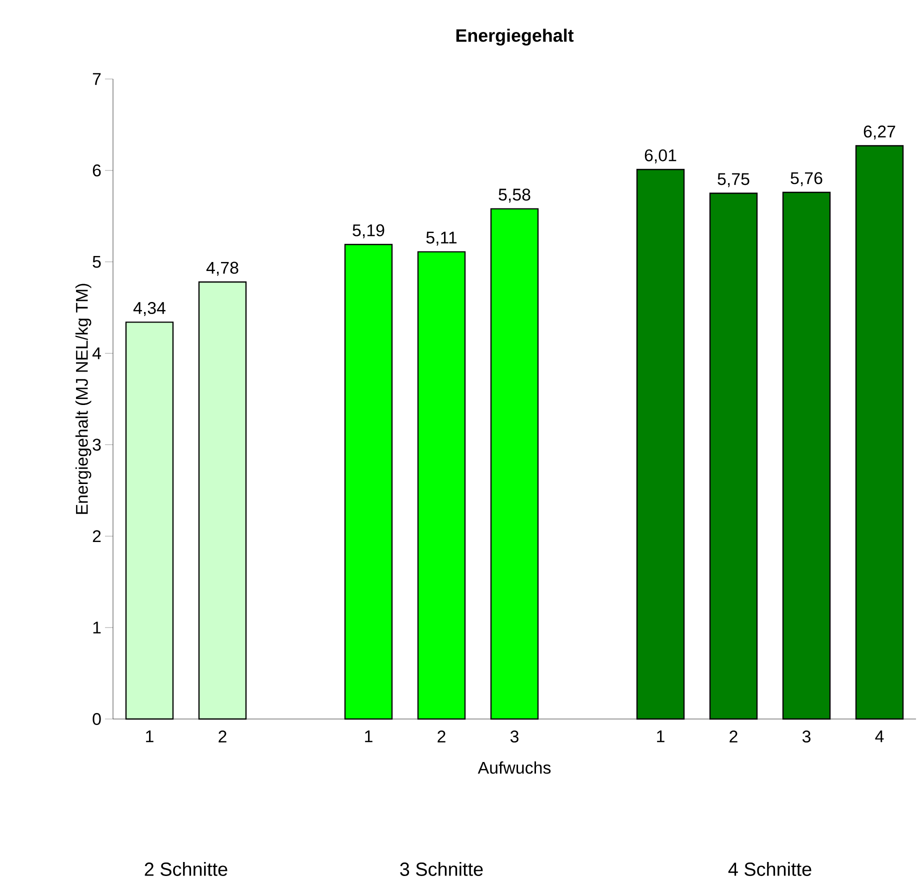 The image size is (917, 888). I want to click on data-label: 5,58, so click(514, 195).